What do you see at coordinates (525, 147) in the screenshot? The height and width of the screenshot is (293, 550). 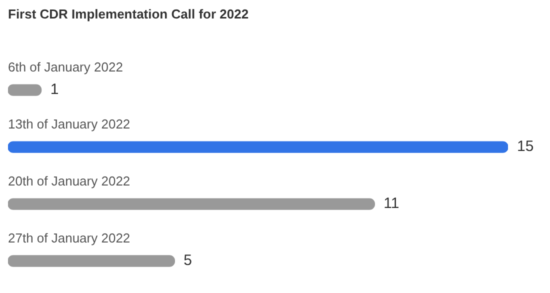 I see `data-label: 15` at bounding box center [525, 147].